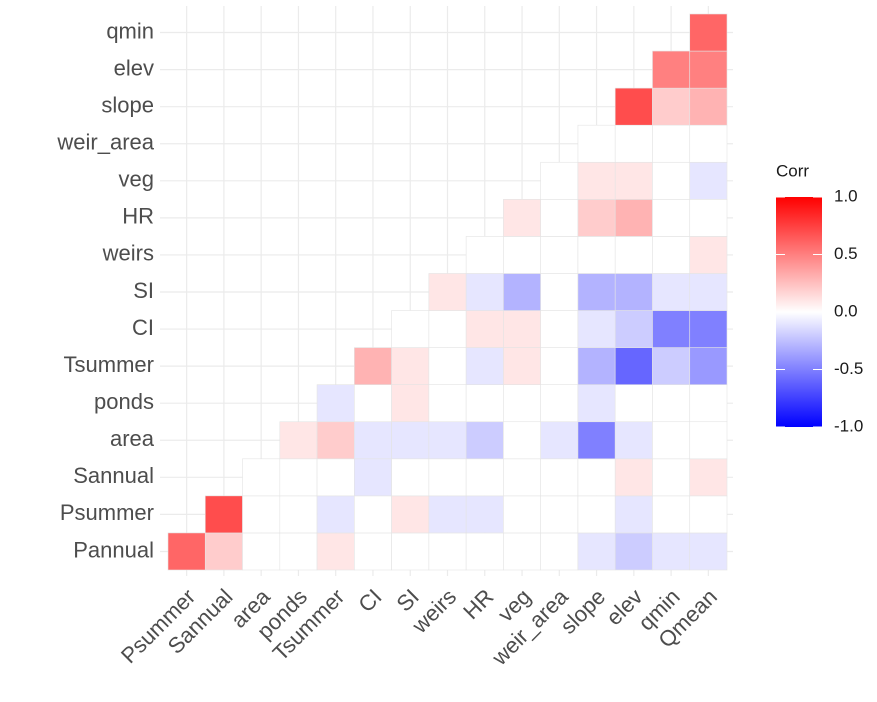  I want to click on y-tick-label: Pannual, so click(113, 549).